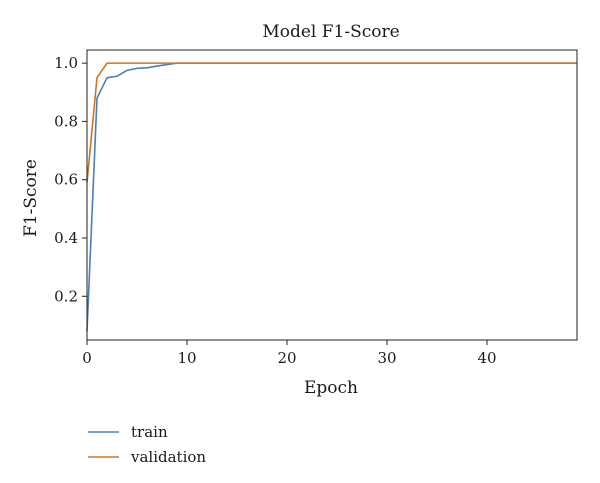 The width and height of the screenshot is (600, 483). What do you see at coordinates (66, 121) in the screenshot?
I see `y-tick-label: 0.8` at bounding box center [66, 121].